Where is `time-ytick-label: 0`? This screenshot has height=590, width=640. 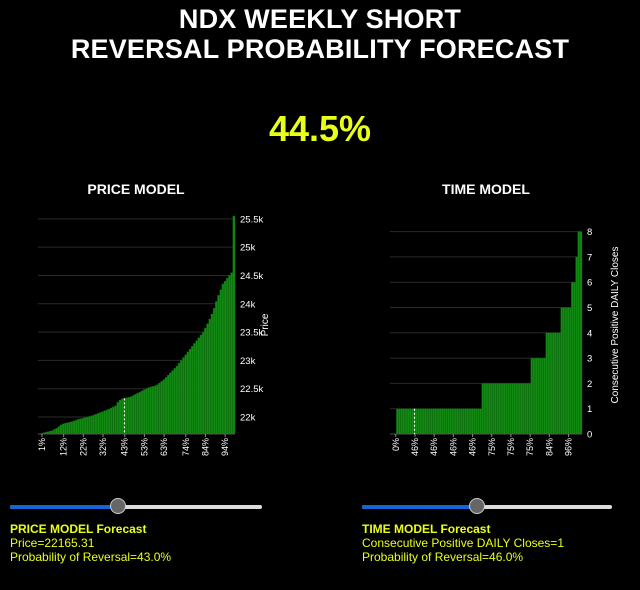 time-ytick-label: 0 is located at coordinates (589, 435).